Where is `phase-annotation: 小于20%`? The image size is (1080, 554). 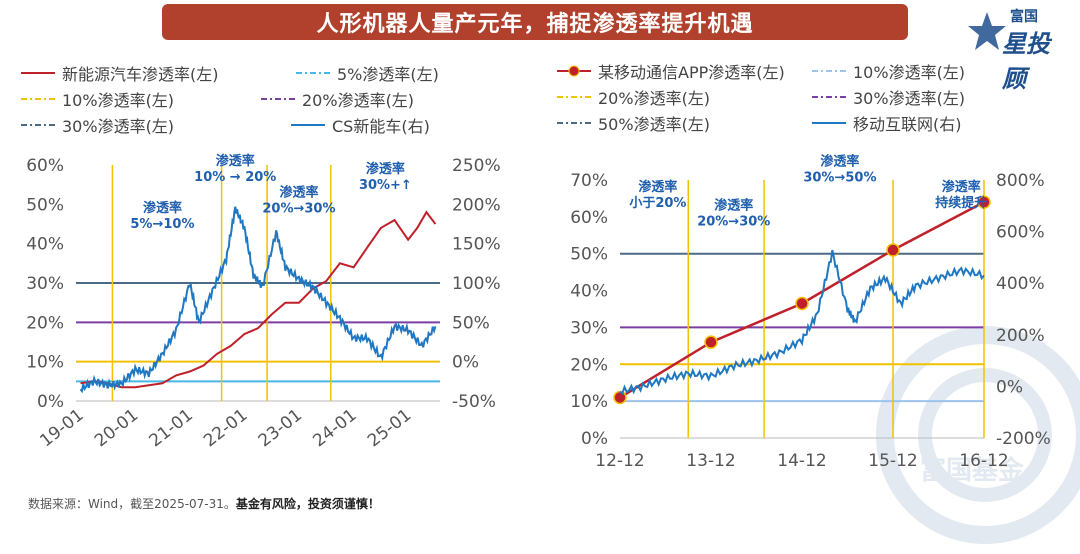
phase-annotation: 小于20% is located at coordinates (657, 203).